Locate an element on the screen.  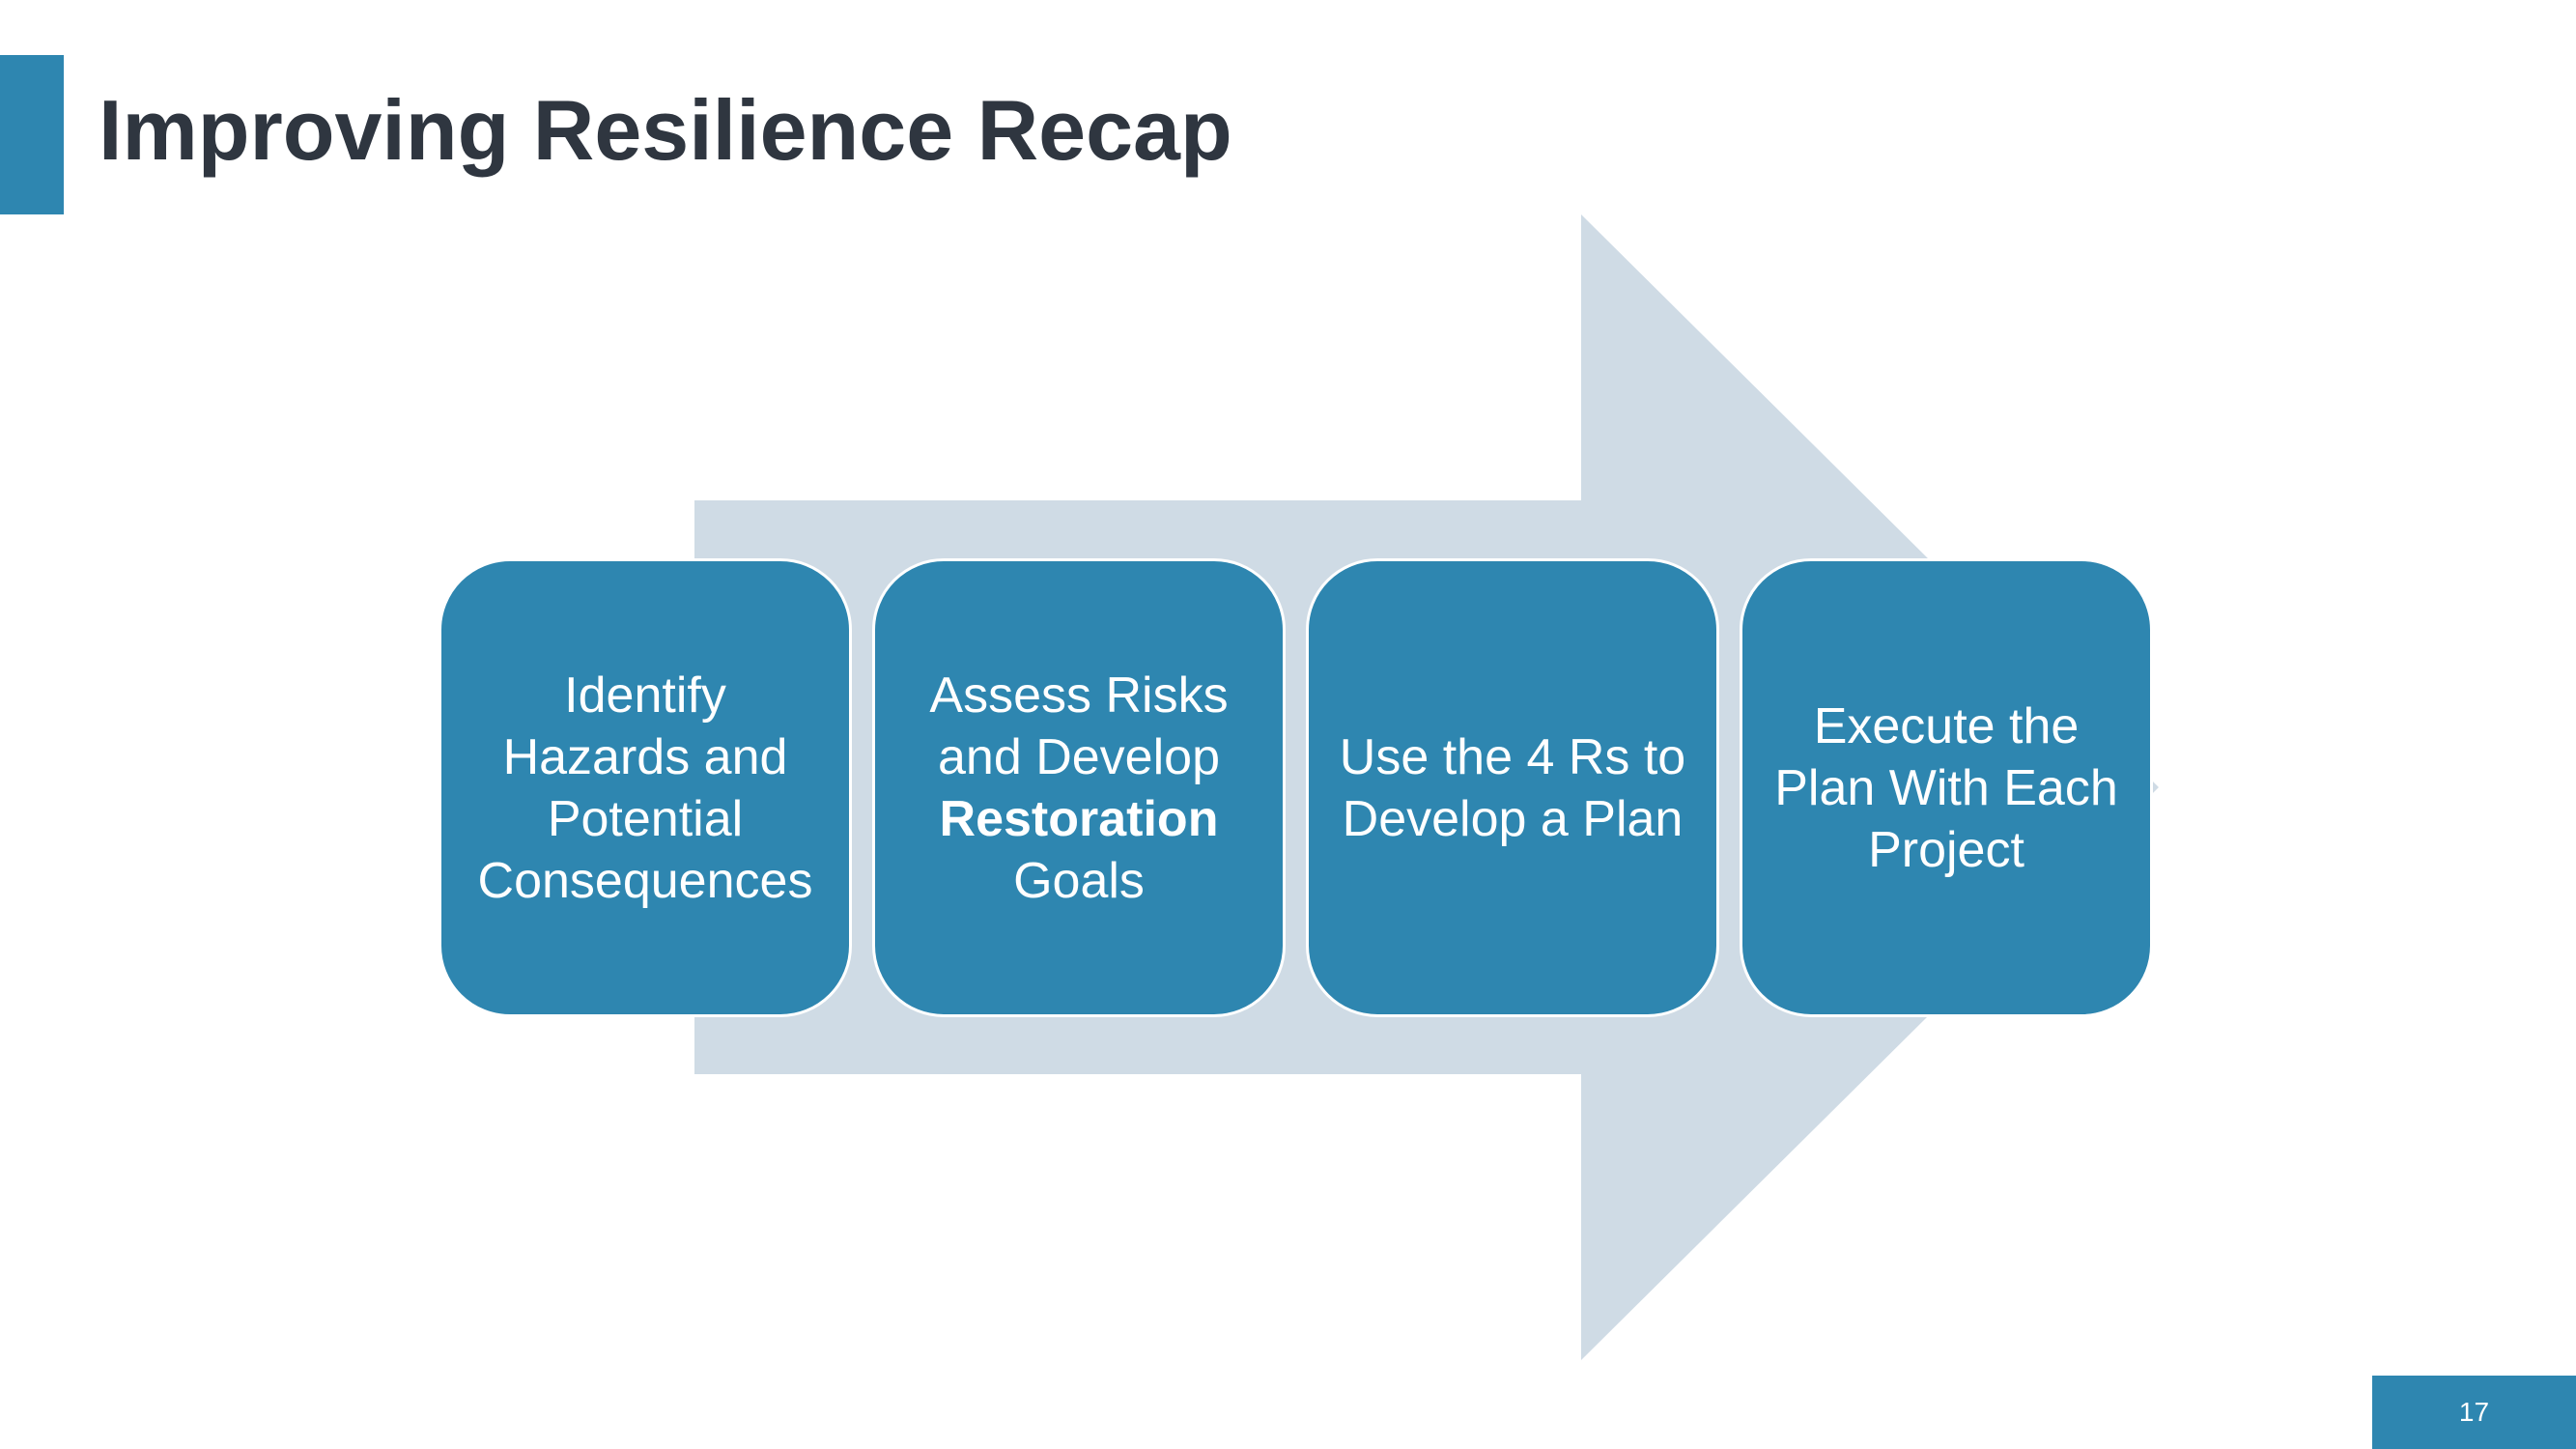
step-label-emphasis: Restoration is located at coordinates (1079, 818).